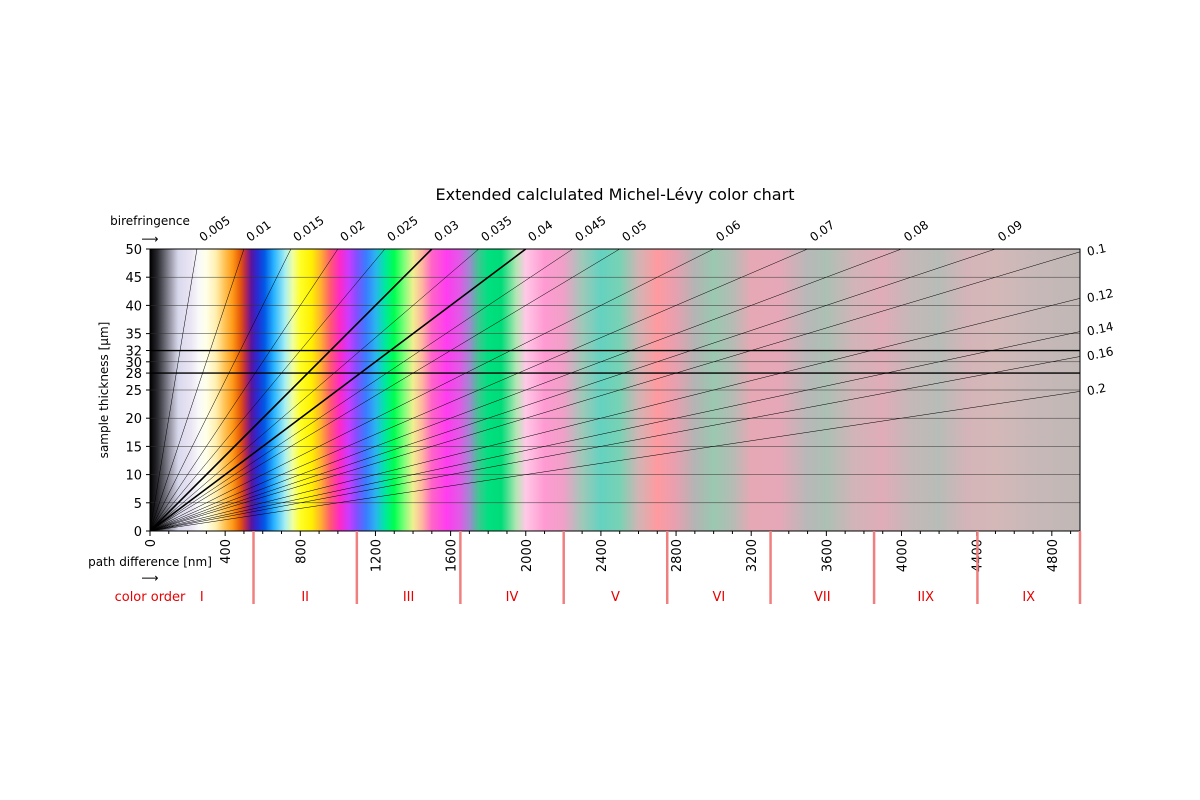 This screenshot has width=1200, height=800. What do you see at coordinates (447, 231) in the screenshot?
I see `birefringence-label-value: 0.03` at bounding box center [447, 231].